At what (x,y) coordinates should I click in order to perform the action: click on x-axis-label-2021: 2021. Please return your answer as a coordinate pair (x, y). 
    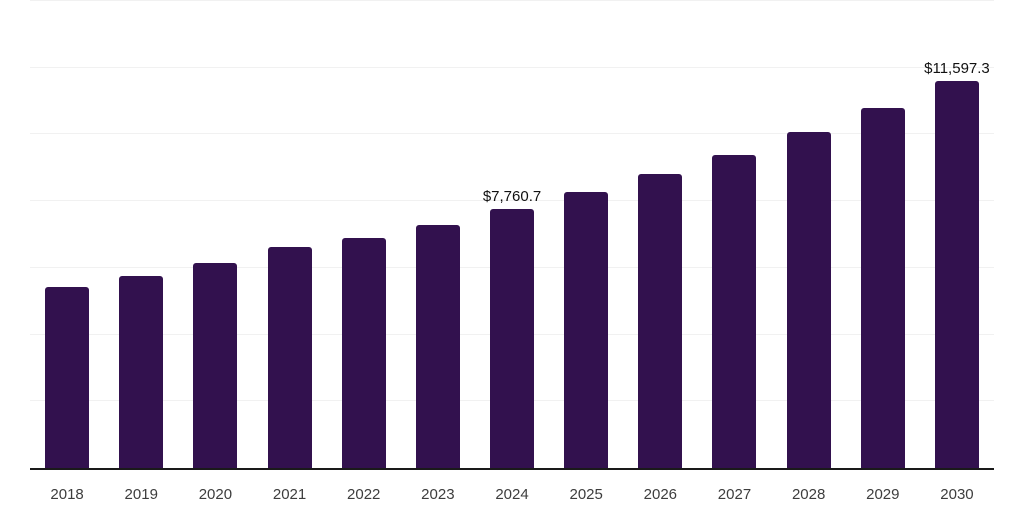
    Looking at the image, I should click on (289, 494).